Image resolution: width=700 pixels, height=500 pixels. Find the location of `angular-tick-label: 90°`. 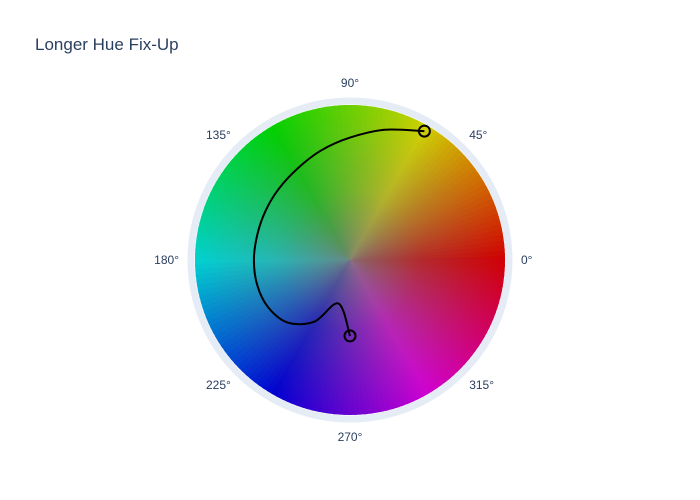

angular-tick-label: 90° is located at coordinates (350, 83).